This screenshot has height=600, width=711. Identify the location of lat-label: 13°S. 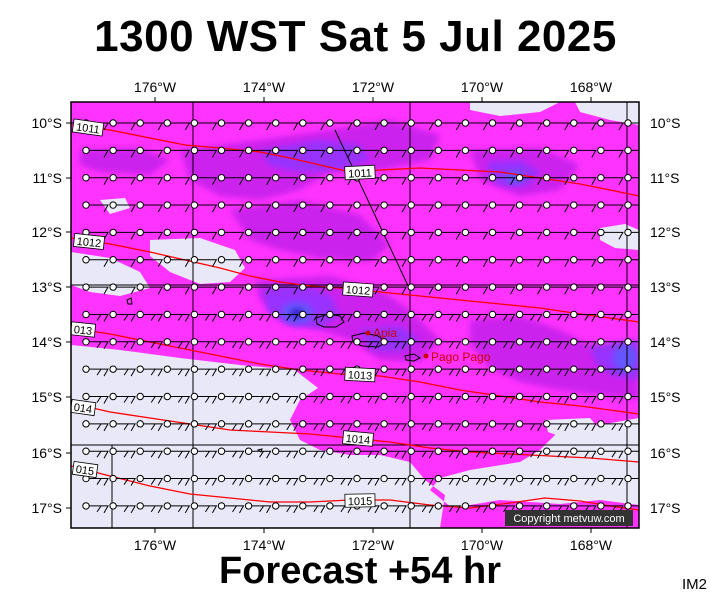
(46, 287).